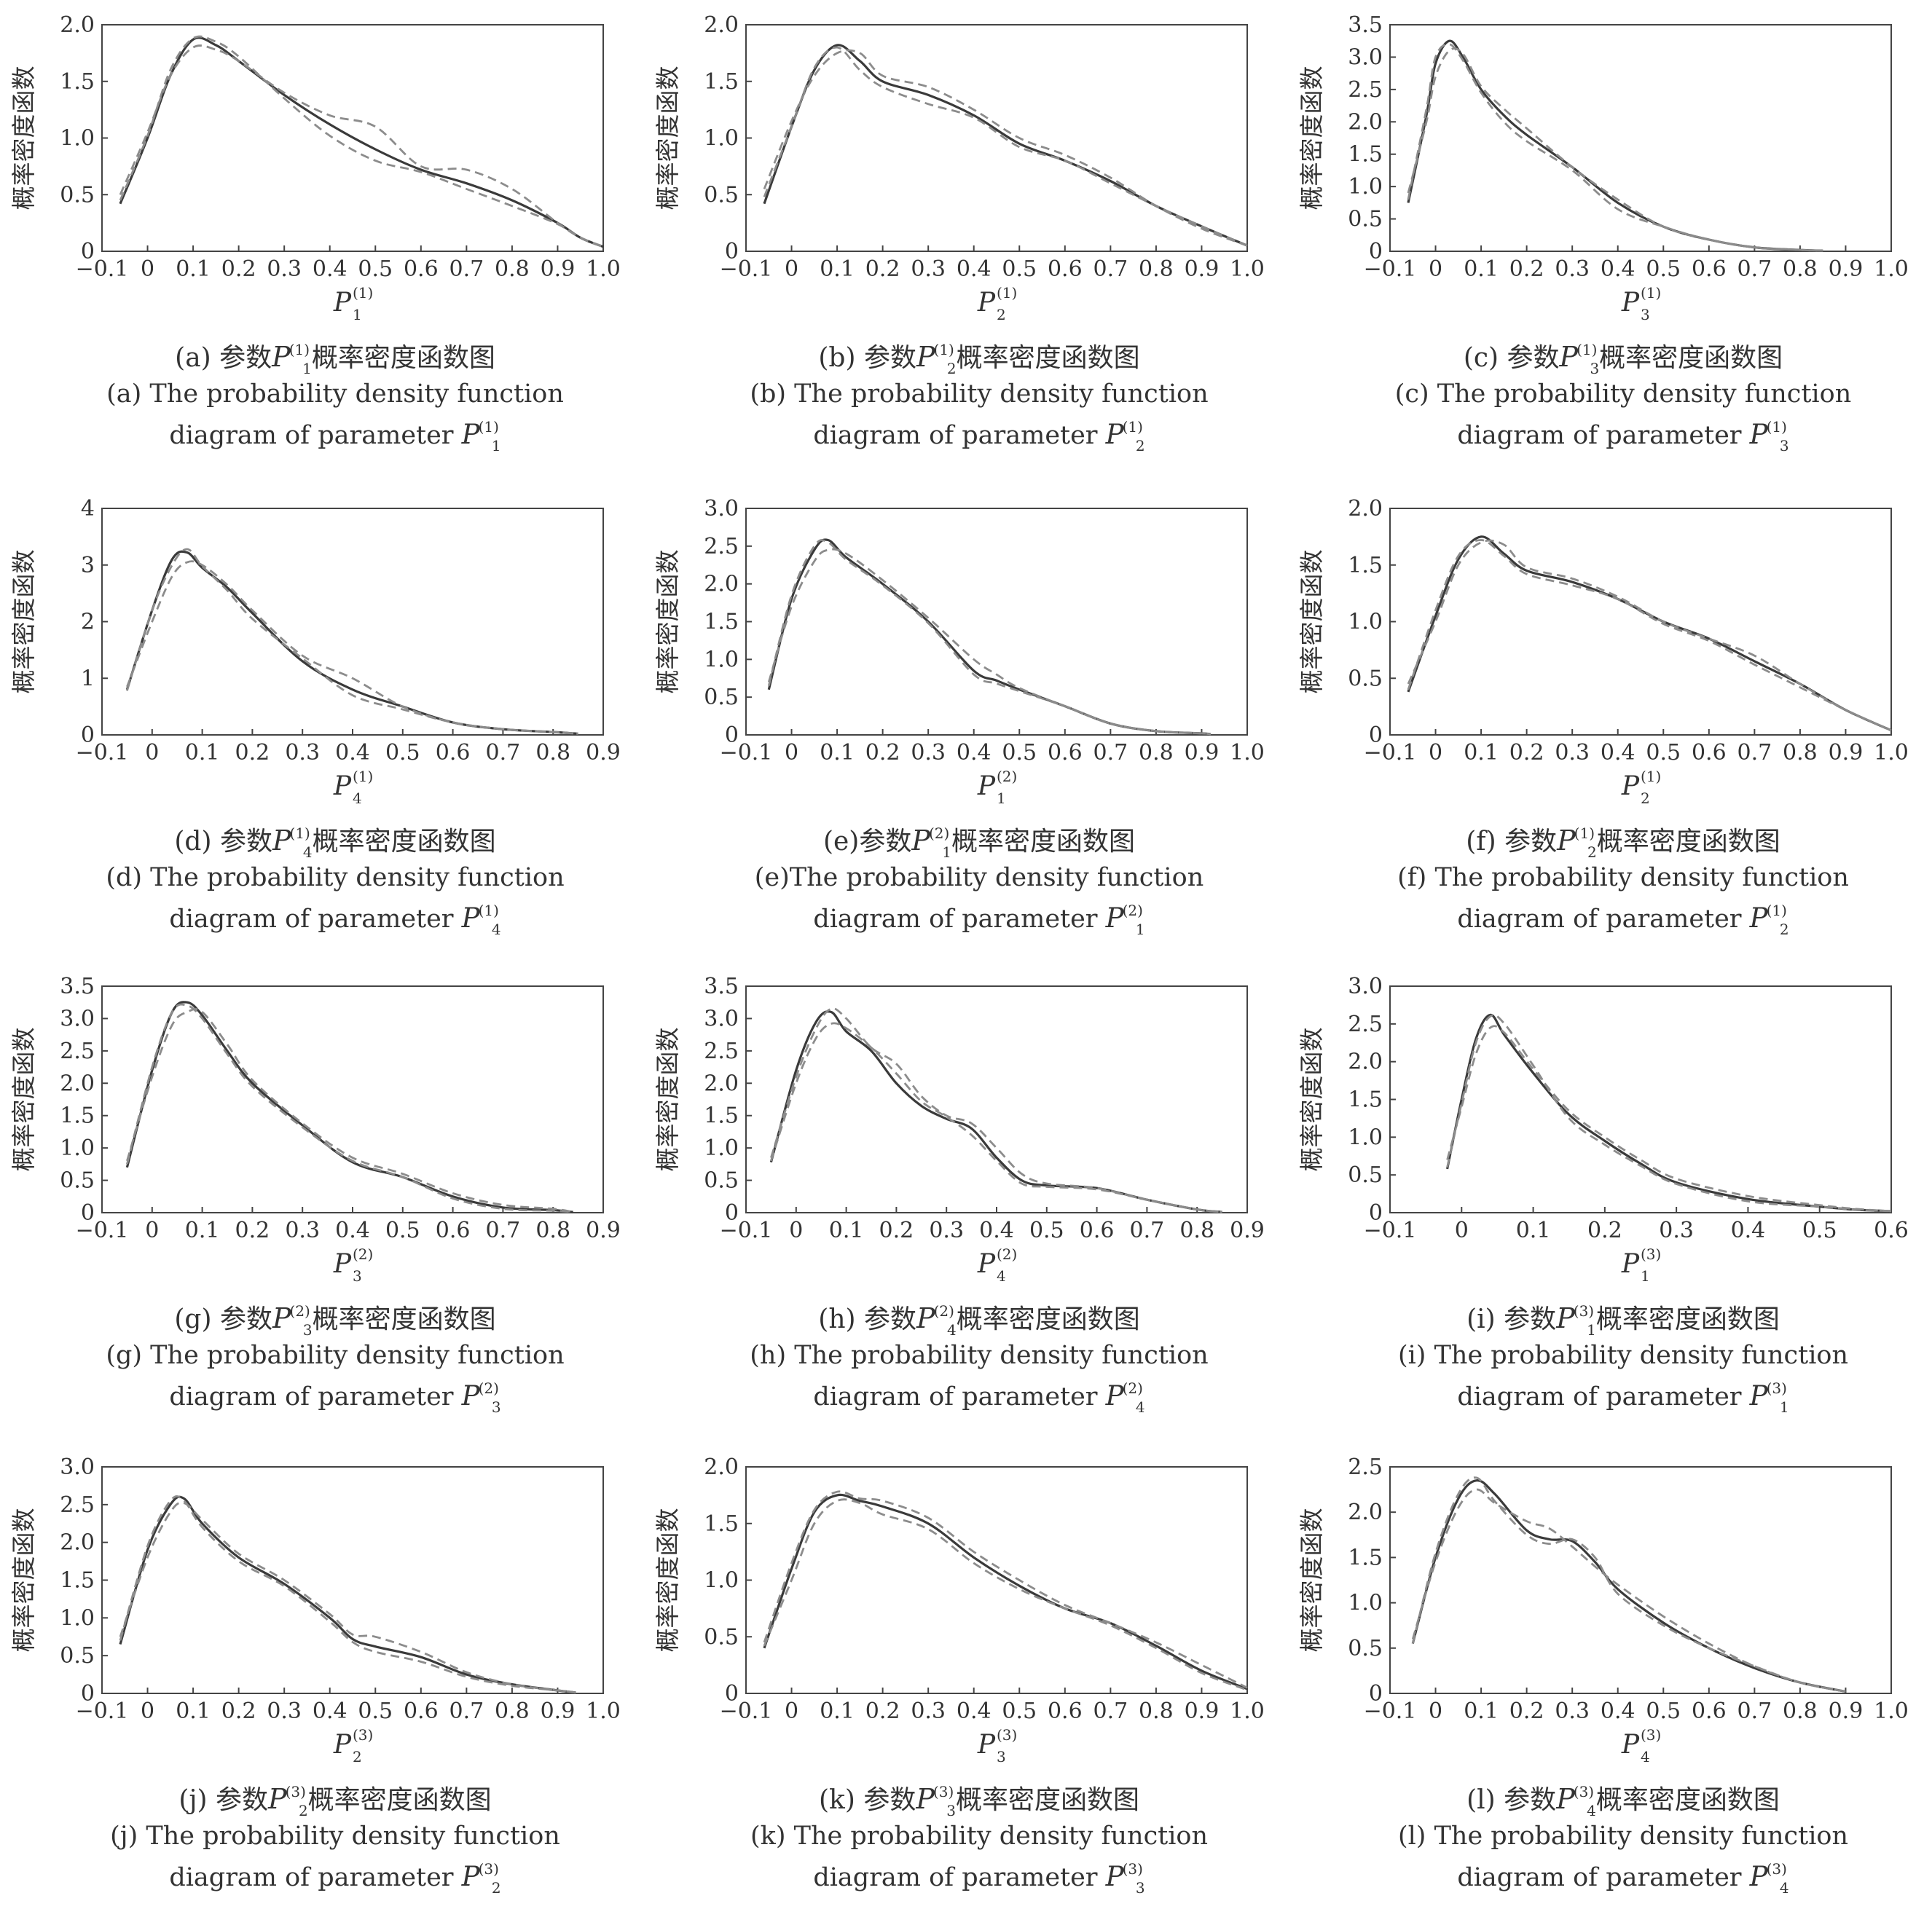 This screenshot has width=1932, height=1925. What do you see at coordinates (512, 1711) in the screenshot?
I see `x-tick-label: 0.8` at bounding box center [512, 1711].